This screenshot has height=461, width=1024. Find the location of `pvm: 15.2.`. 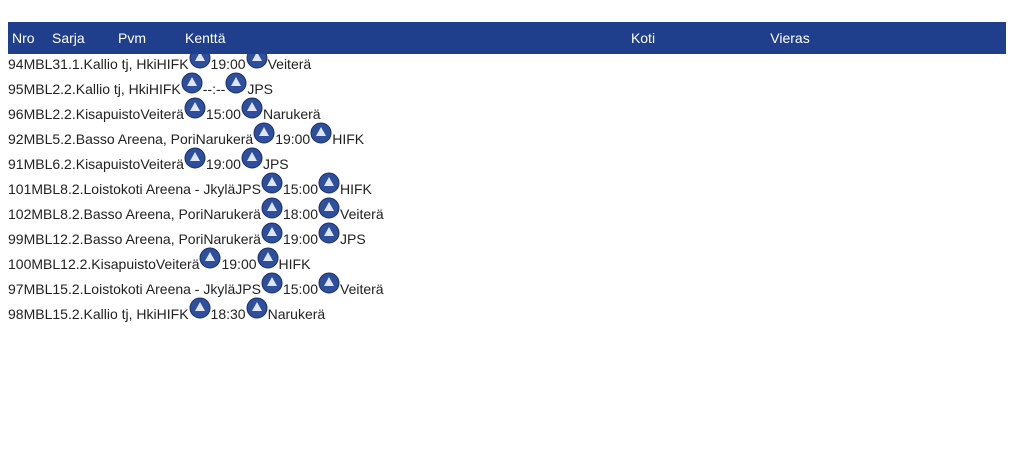

pvm: 15.2. is located at coordinates (68, 314).